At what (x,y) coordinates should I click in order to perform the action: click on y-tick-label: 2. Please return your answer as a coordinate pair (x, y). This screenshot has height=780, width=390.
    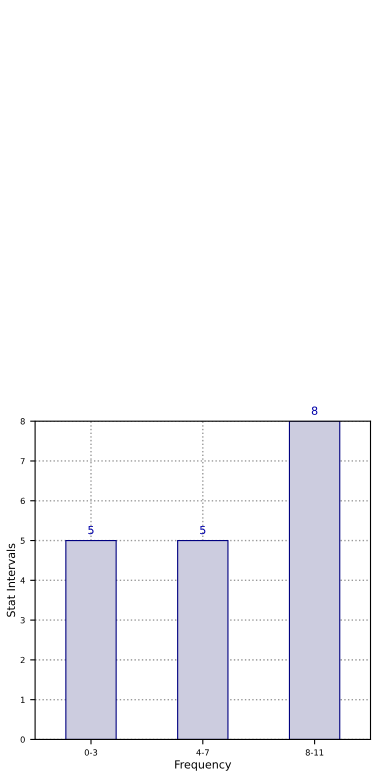
    Looking at the image, I should click on (22, 660).